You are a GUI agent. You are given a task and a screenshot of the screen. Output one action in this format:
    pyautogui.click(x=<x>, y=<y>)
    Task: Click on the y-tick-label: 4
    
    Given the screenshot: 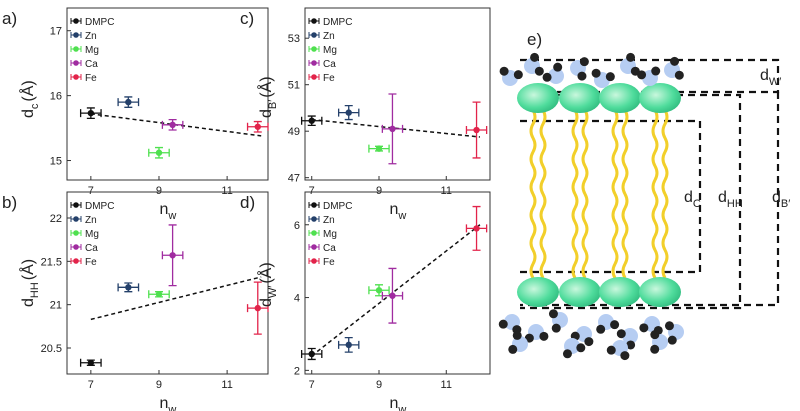 What is the action you would take?
    pyautogui.click(x=297, y=299)
    